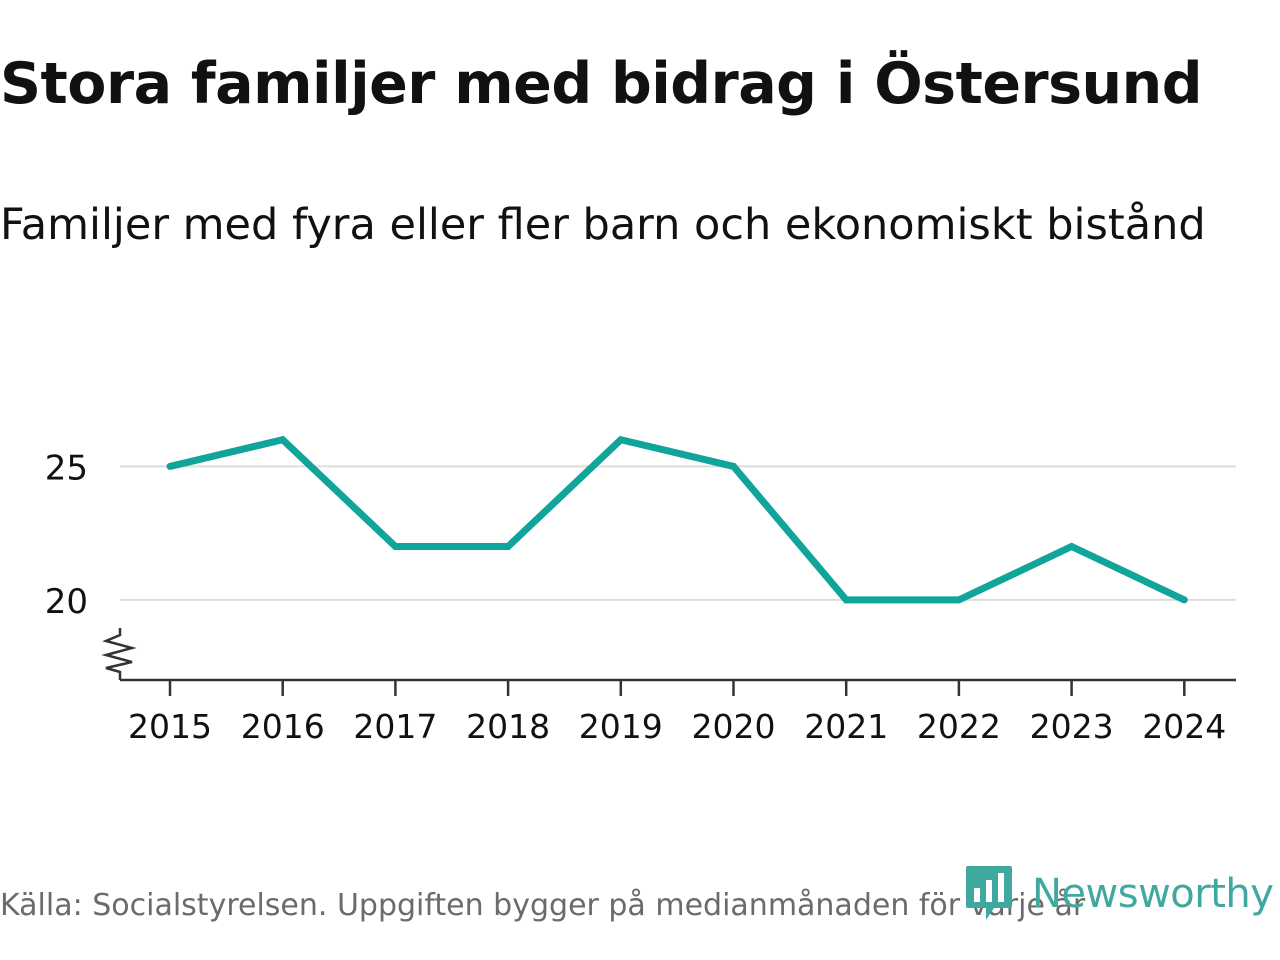  I want to click on data-point-2017, so click(395, 547).